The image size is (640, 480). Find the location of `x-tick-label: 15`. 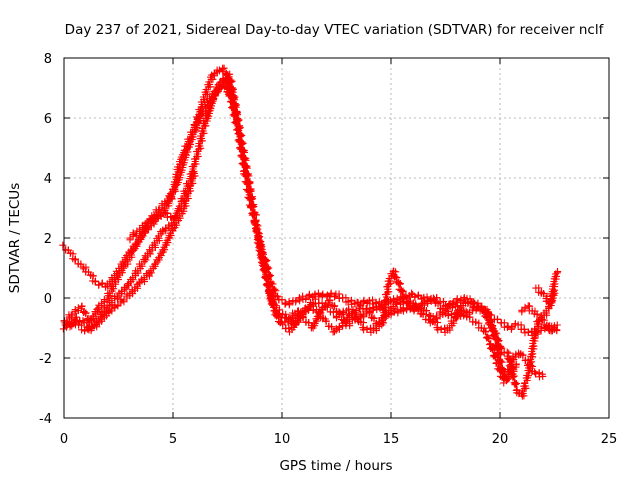

x-tick-label: 15 is located at coordinates (391, 439).